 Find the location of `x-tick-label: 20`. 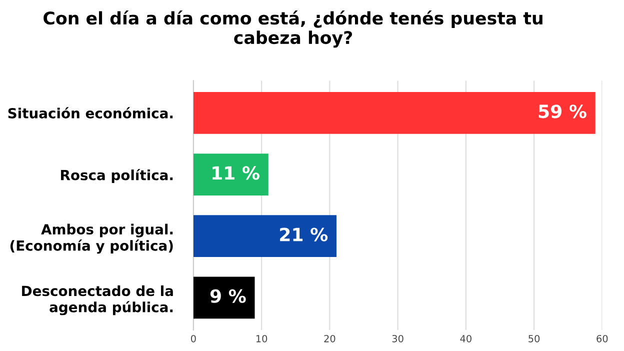

x-tick-label: 20 is located at coordinates (330, 338).